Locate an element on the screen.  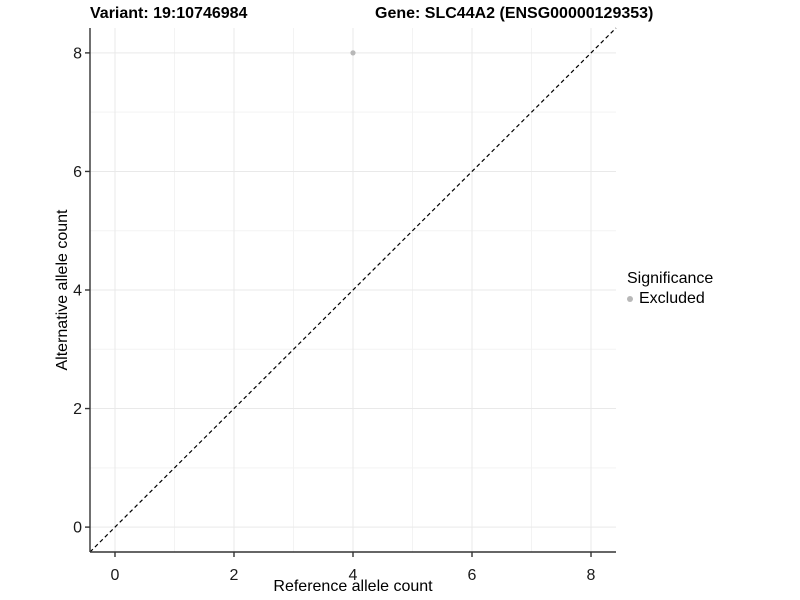
x-tick-label: 4 is located at coordinates (353, 575).